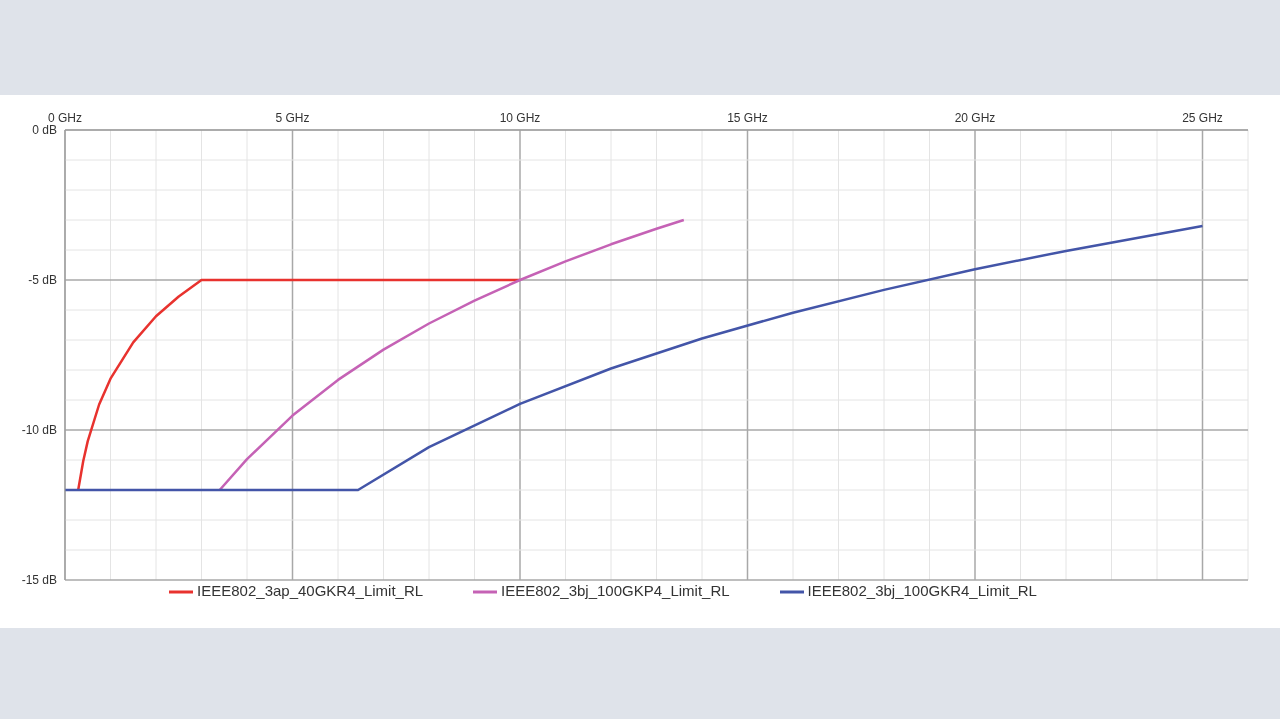  Describe the element at coordinates (452, 355) in the screenshot. I see `line-series` at that location.